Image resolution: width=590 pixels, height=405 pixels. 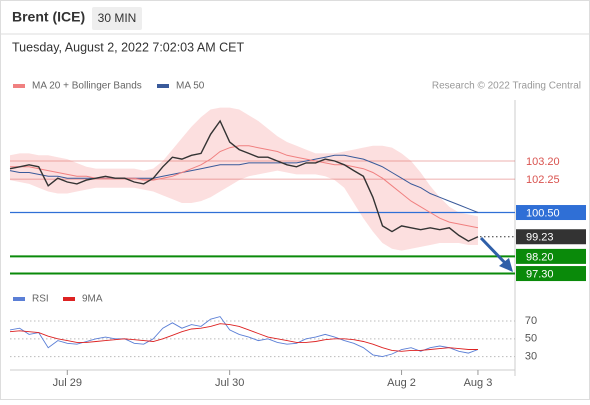 What do you see at coordinates (540, 238) in the screenshot?
I see `level-label: 99.23` at bounding box center [540, 238].